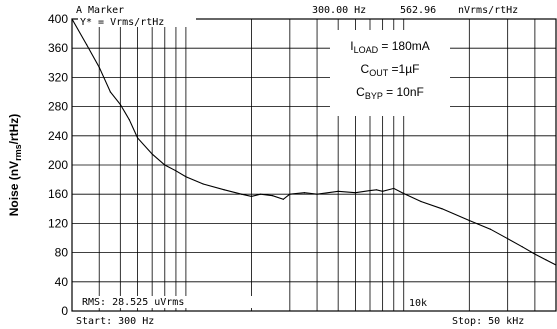 This screenshot has height=329, width=557. What do you see at coordinates (58, 19) in the screenshot?
I see `y-tick-label: 400` at bounding box center [58, 19].